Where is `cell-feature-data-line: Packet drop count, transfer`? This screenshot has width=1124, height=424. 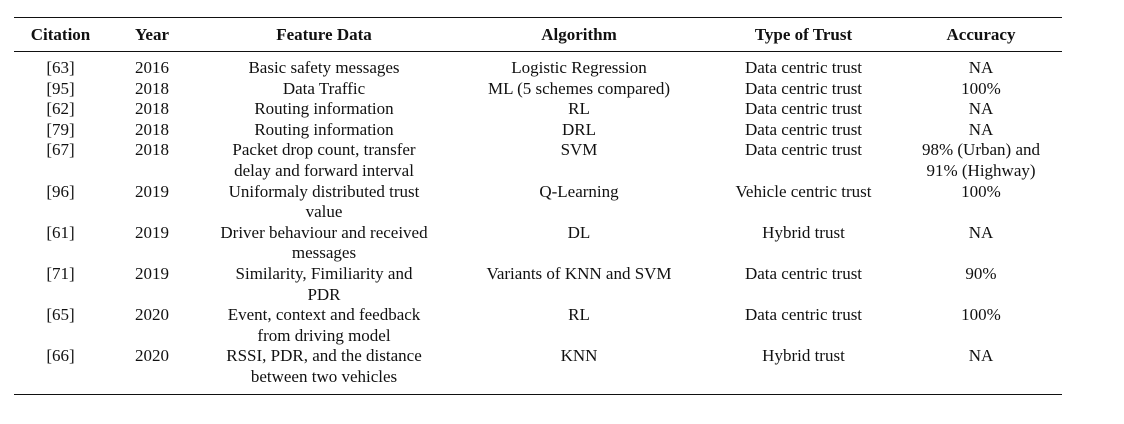
cell-feature-data-line: Packet drop count, transfer is located at coordinates (324, 150).